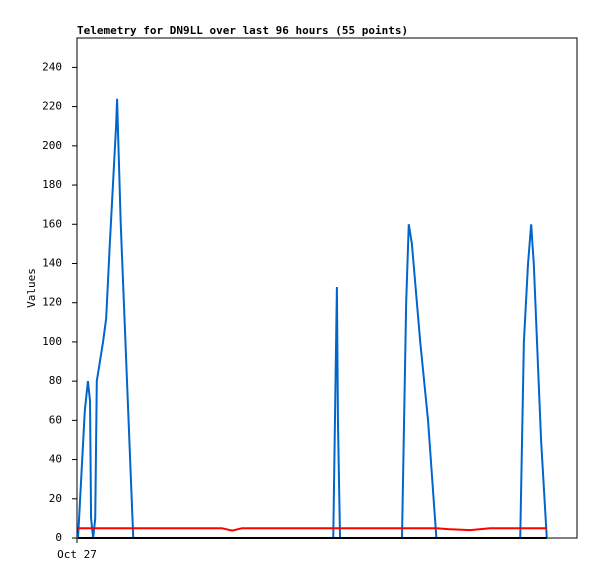  I want to click on y-tick-label: 20, so click(55, 498).